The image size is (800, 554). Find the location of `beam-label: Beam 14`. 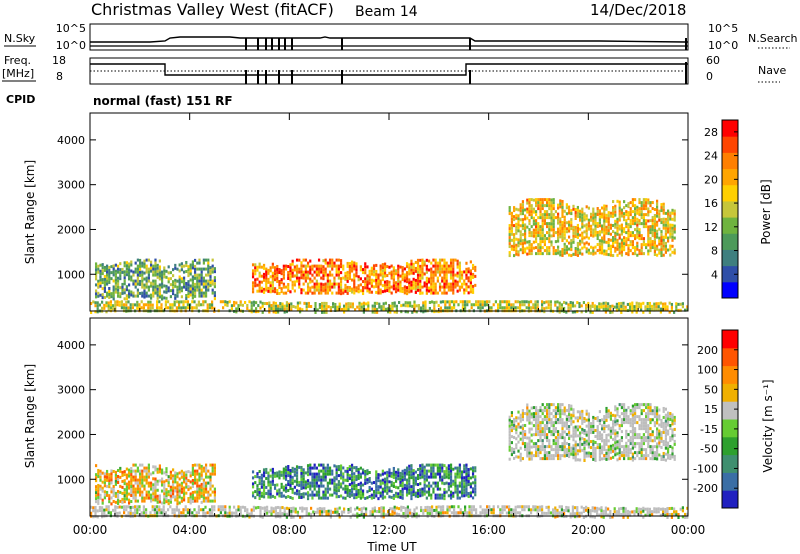

beam-label: Beam 14 is located at coordinates (386, 12).